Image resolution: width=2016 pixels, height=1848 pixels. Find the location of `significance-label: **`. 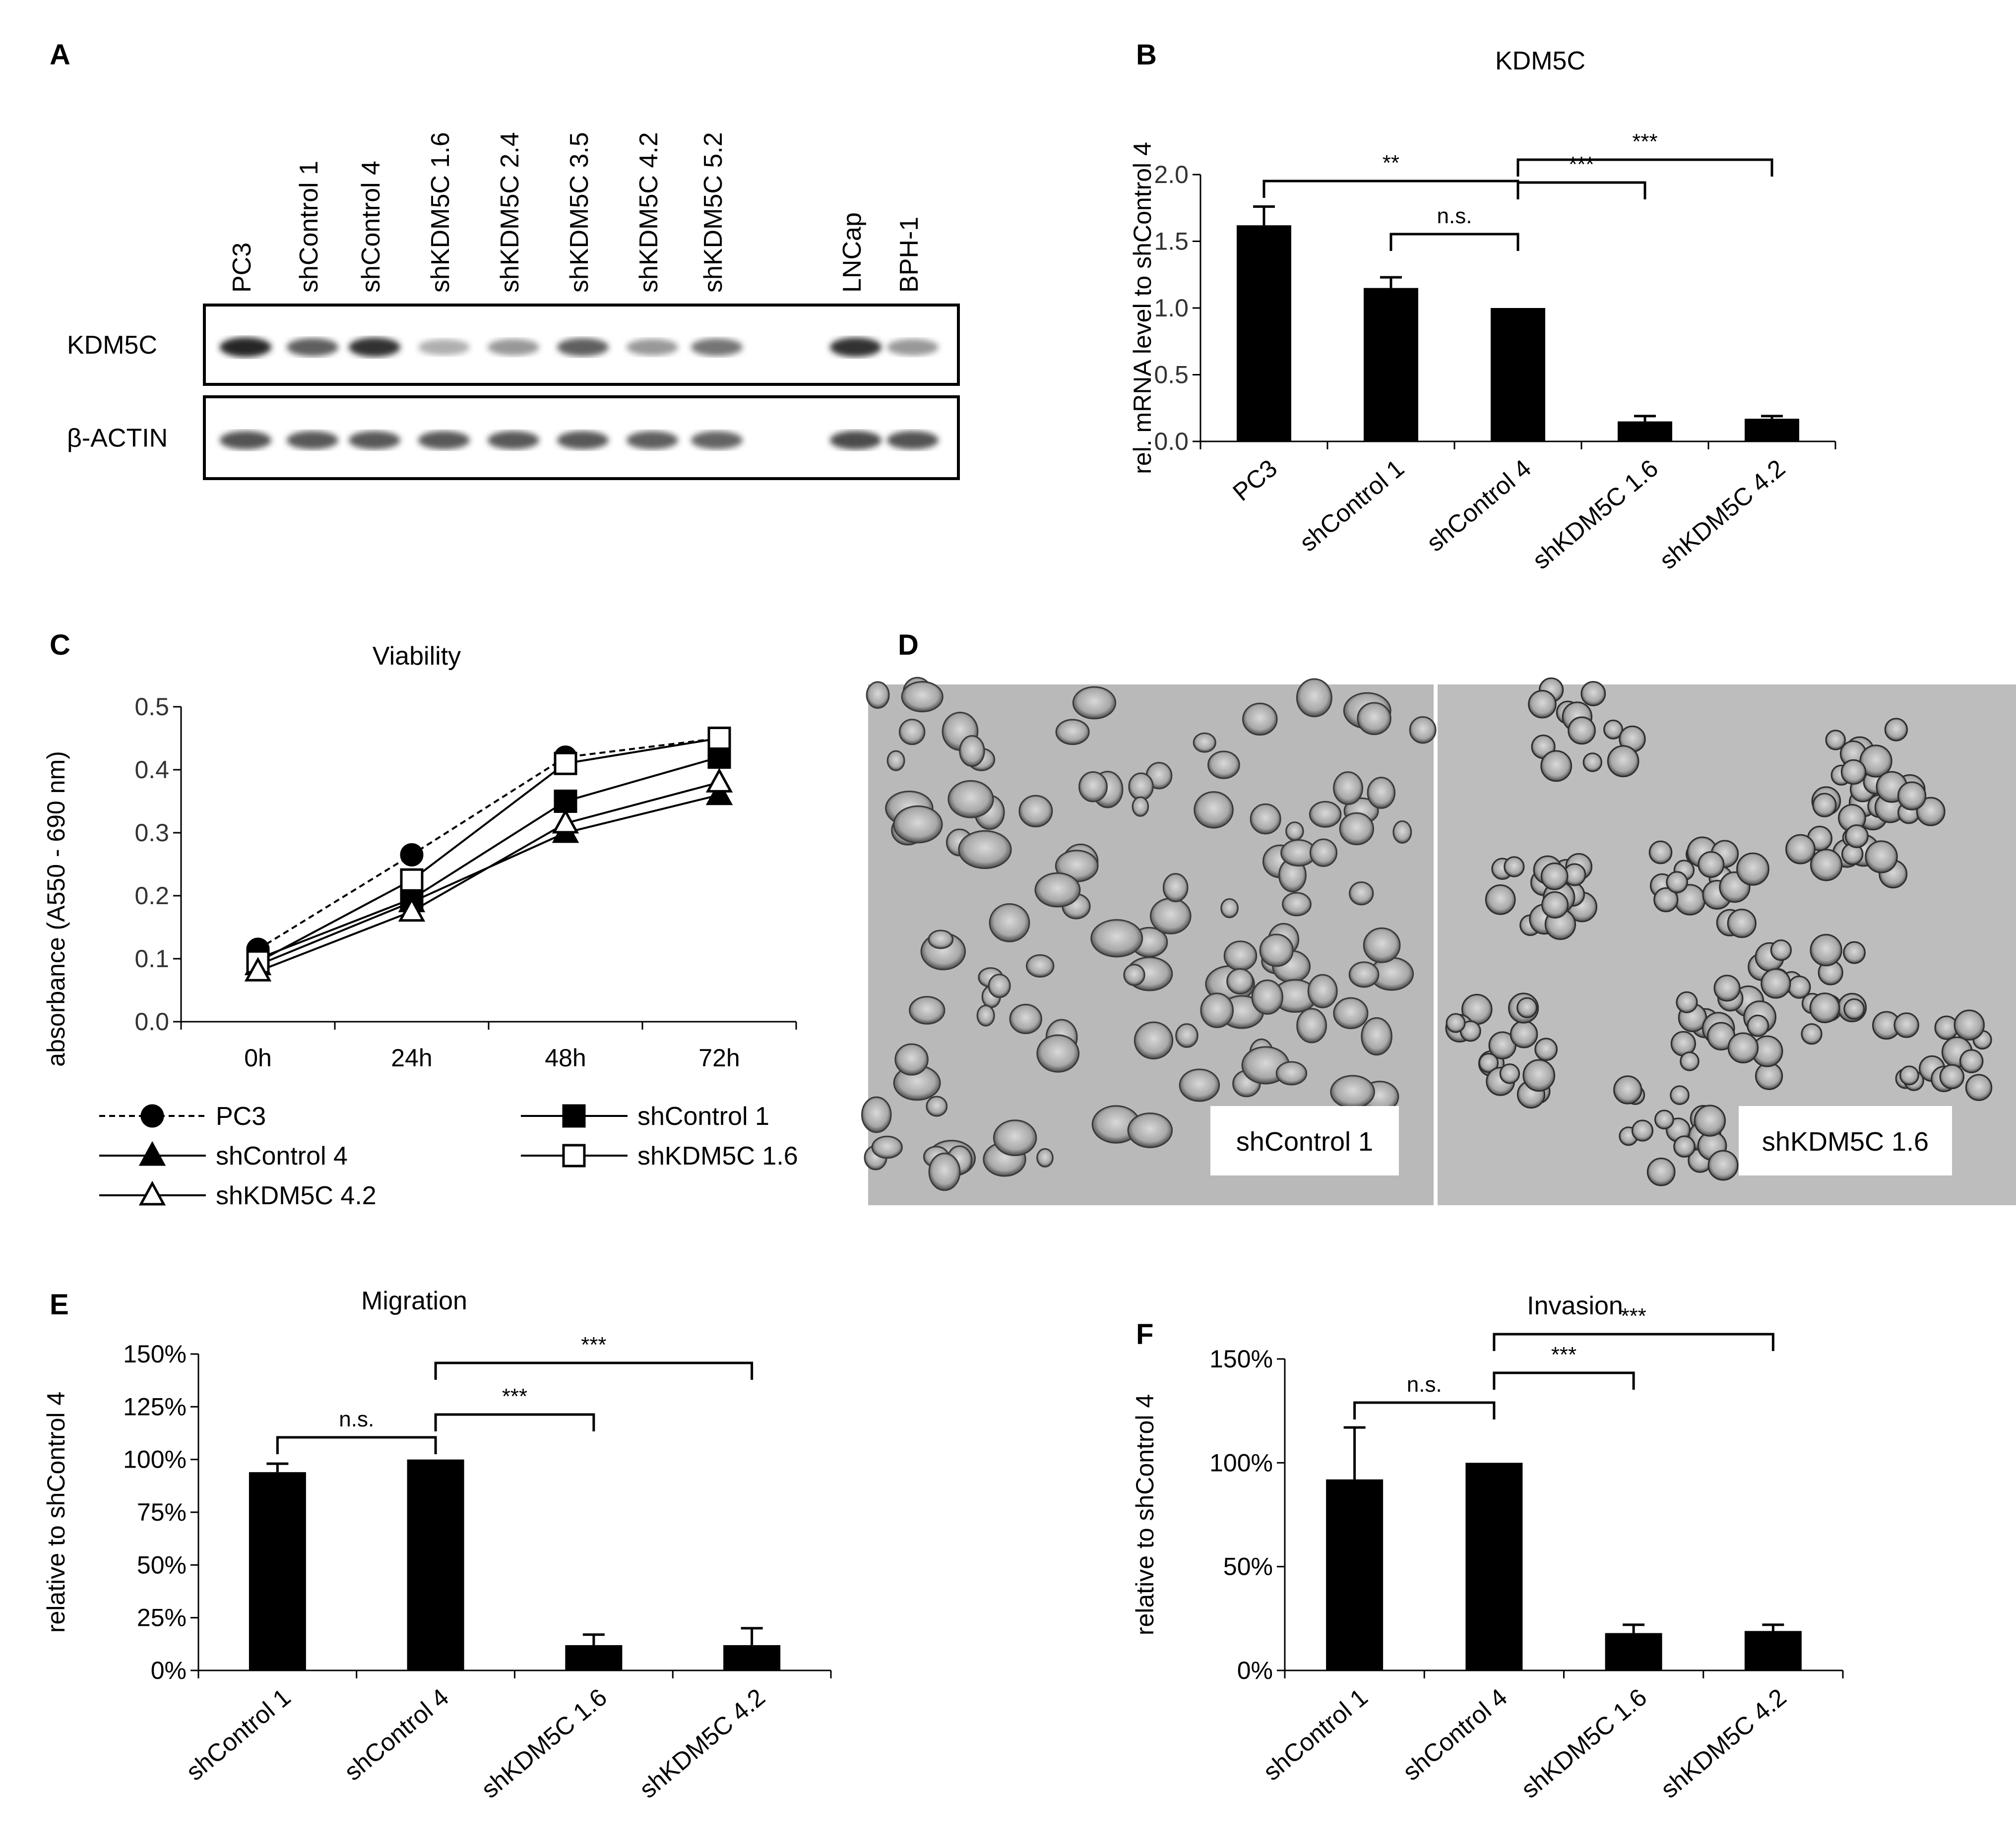

significance-label: ** is located at coordinates (1391, 163).